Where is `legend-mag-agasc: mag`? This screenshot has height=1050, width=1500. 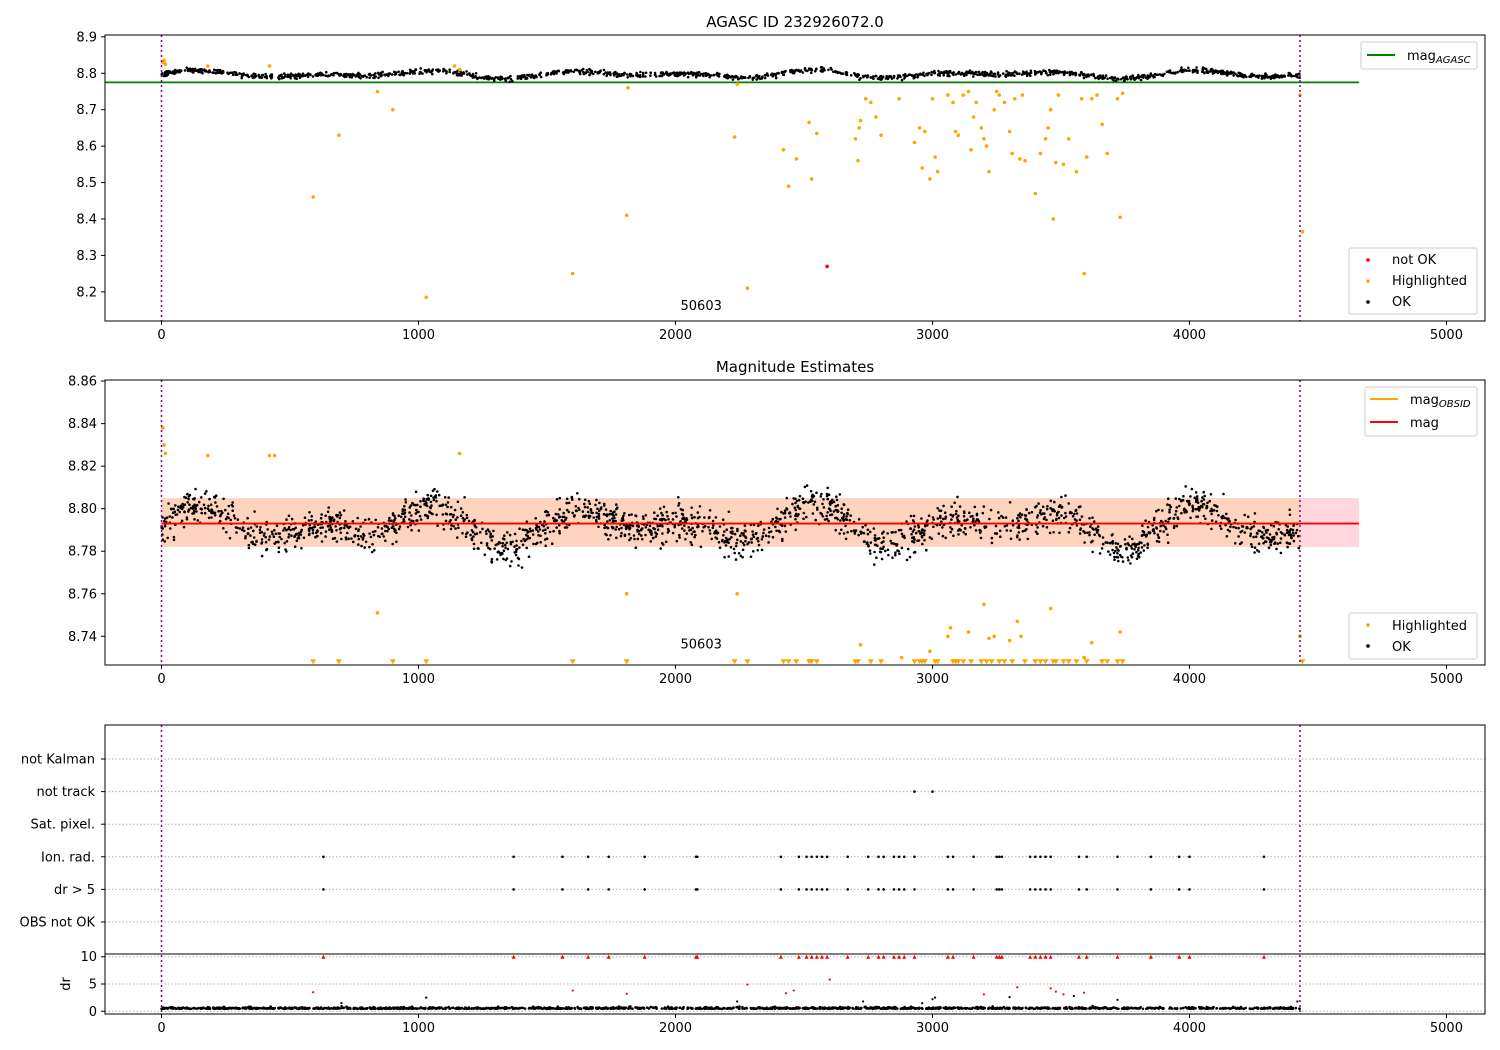 legend-mag-agasc: mag is located at coordinates (1421, 56).